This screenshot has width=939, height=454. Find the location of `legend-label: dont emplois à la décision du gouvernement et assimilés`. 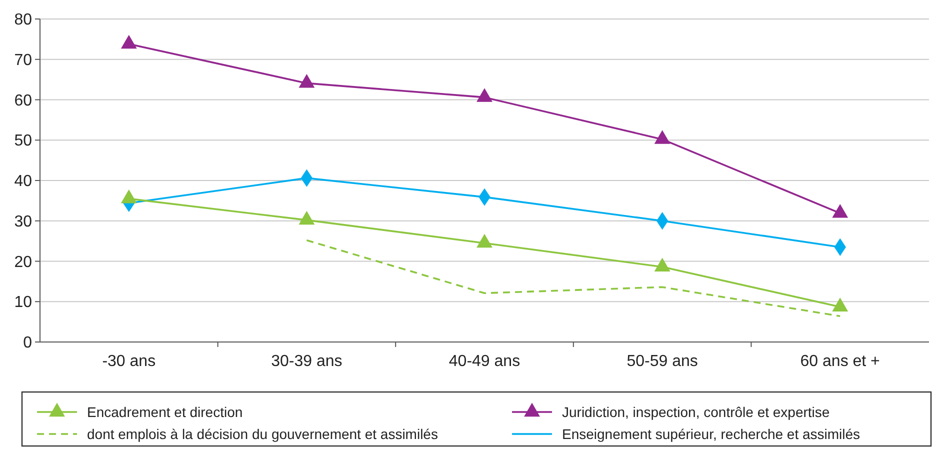

legend-label: dont emplois à la décision du gouvernement et assimilés is located at coordinates (262, 434).